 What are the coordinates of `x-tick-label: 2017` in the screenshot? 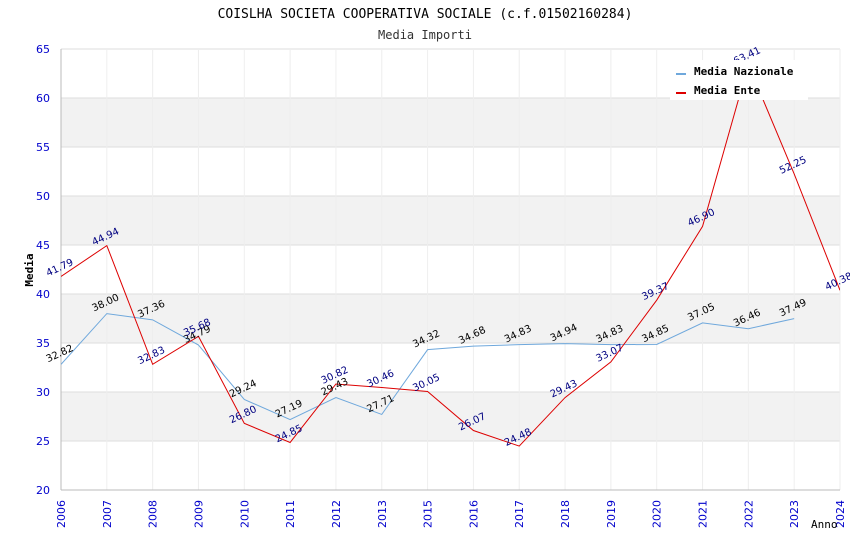 It's located at (519, 514).